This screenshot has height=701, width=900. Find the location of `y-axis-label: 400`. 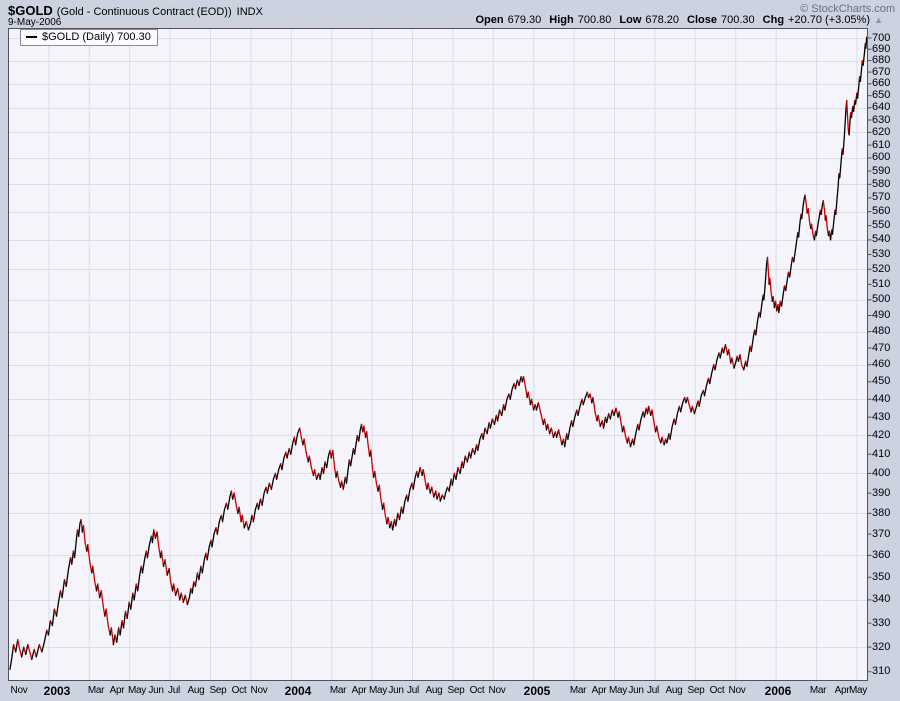

y-axis-label: 400 is located at coordinates (881, 472).